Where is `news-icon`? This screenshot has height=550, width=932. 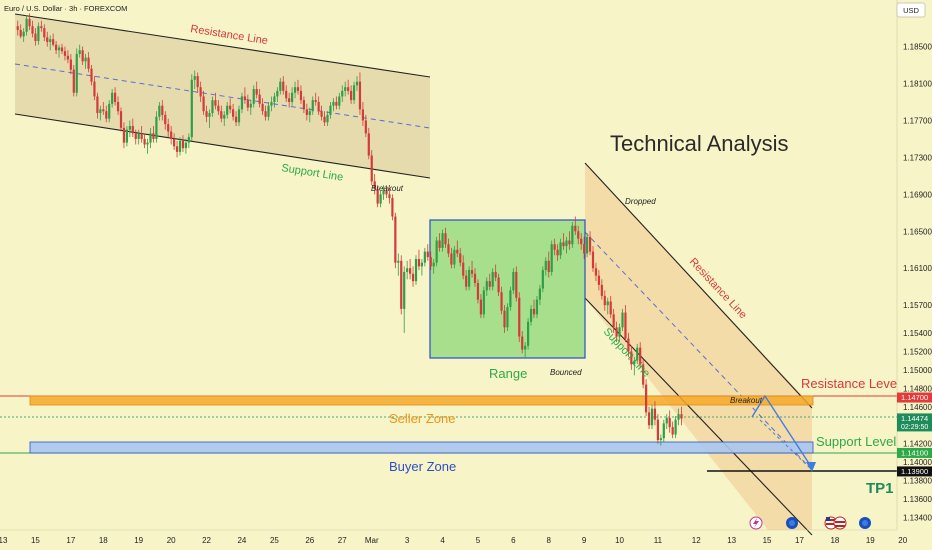 news-icon is located at coordinates (792, 523).